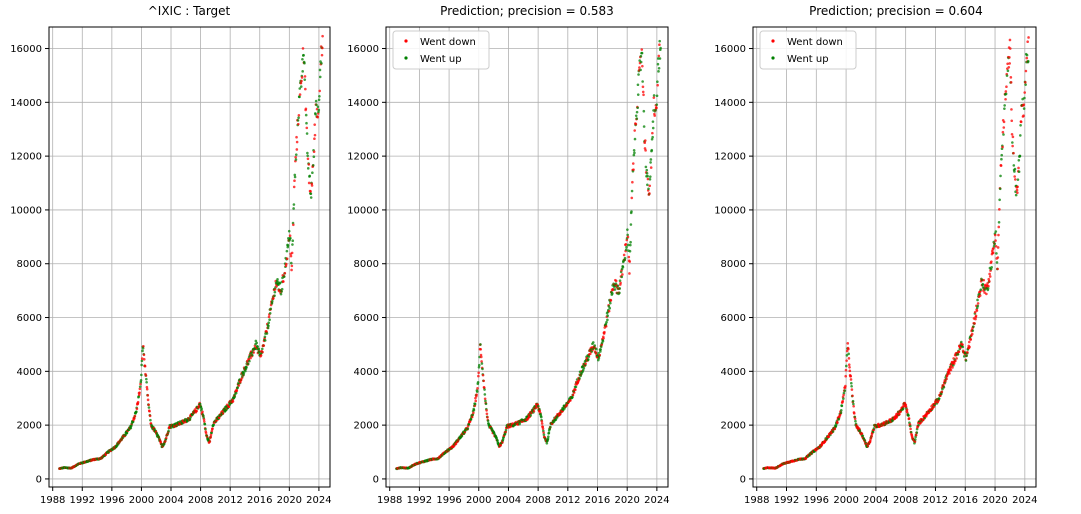 The image size is (1081, 514). What do you see at coordinates (845, 500) in the screenshot?
I see `x-tick-label: 2000` at bounding box center [845, 500].